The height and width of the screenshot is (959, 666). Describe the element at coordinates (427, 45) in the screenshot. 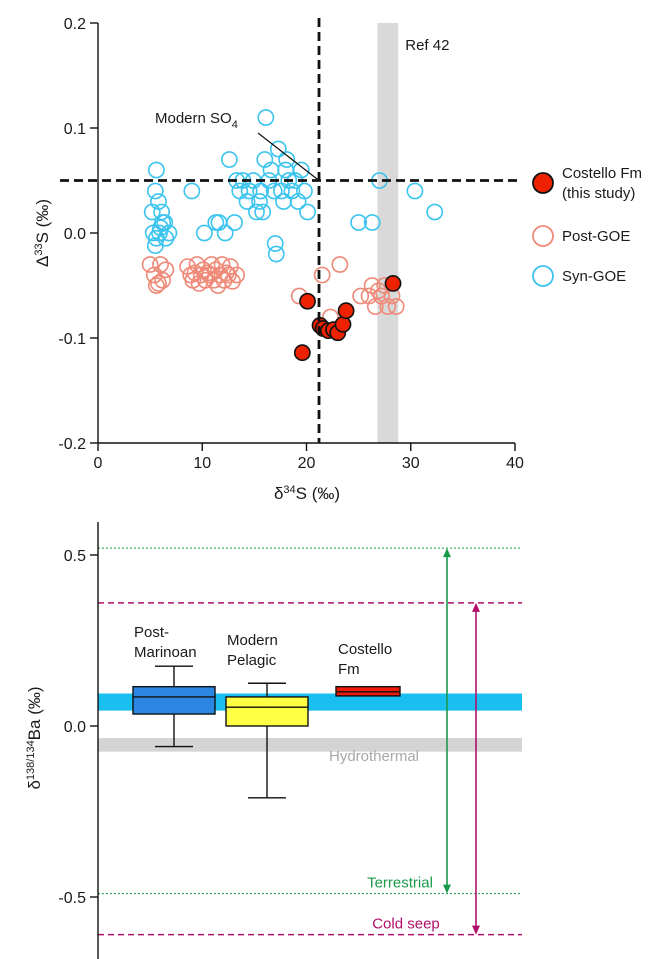

I see `ref-42-label: Ref 42` at that location.